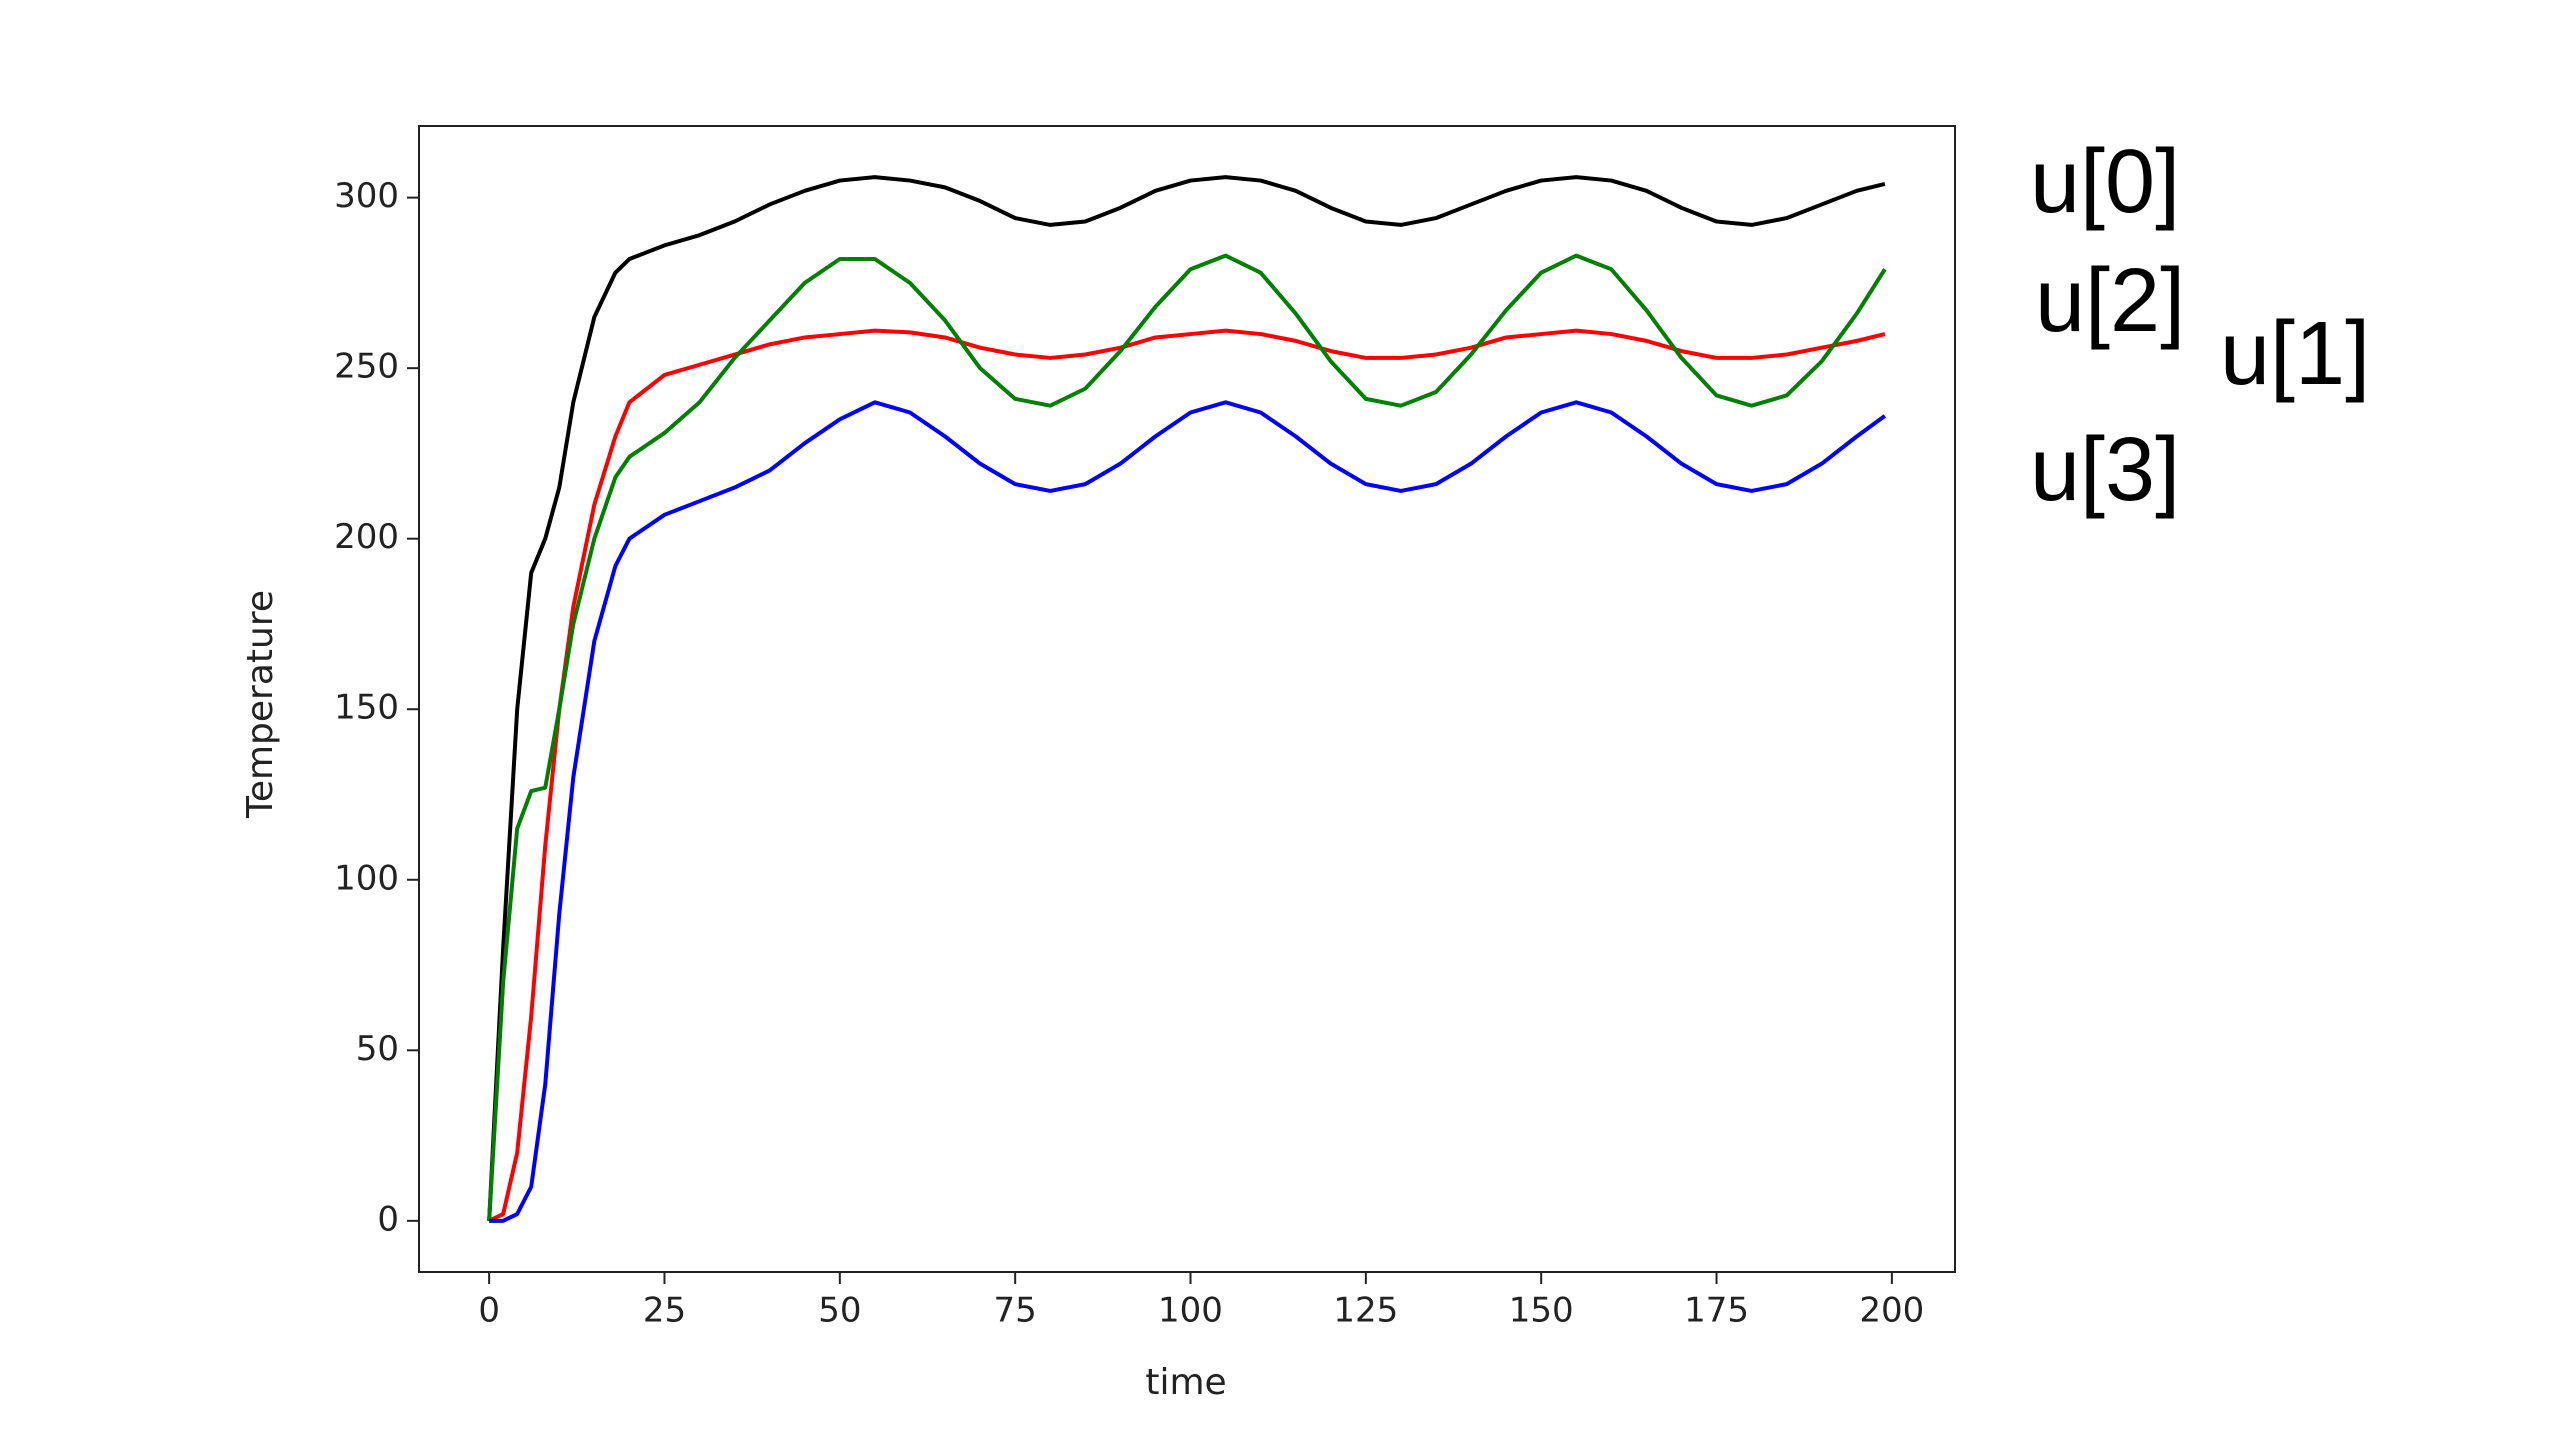 The height and width of the screenshot is (1444, 2560). I want to click on y-tick-label: 100, so click(366, 878).